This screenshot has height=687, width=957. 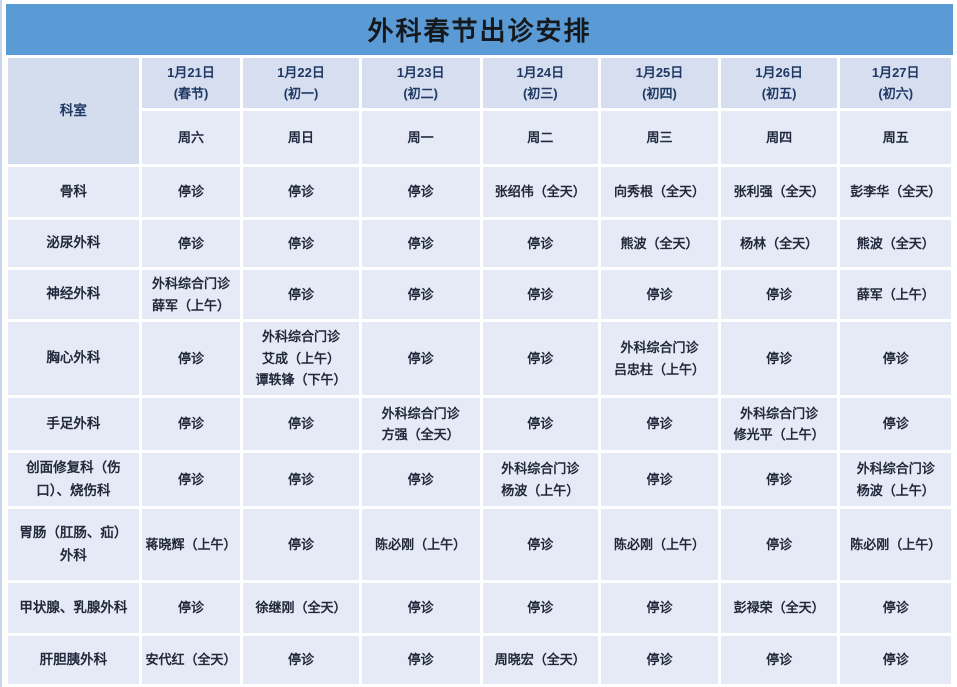 What do you see at coordinates (540, 93) in the screenshot?
I see `lunar-label: (初三)` at bounding box center [540, 93].